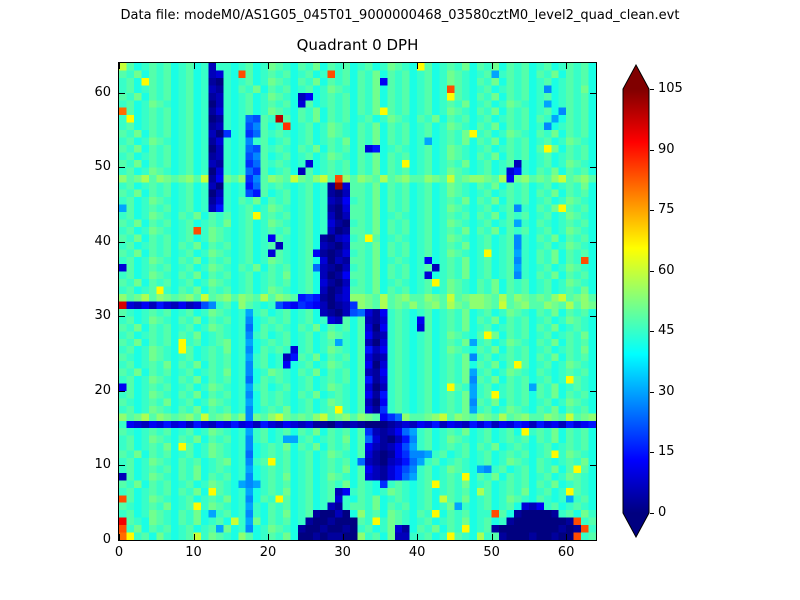 This screenshot has width=800, height=600. Describe the element at coordinates (670, 88) in the screenshot. I see `colorbar-tick-label: 105` at that location.